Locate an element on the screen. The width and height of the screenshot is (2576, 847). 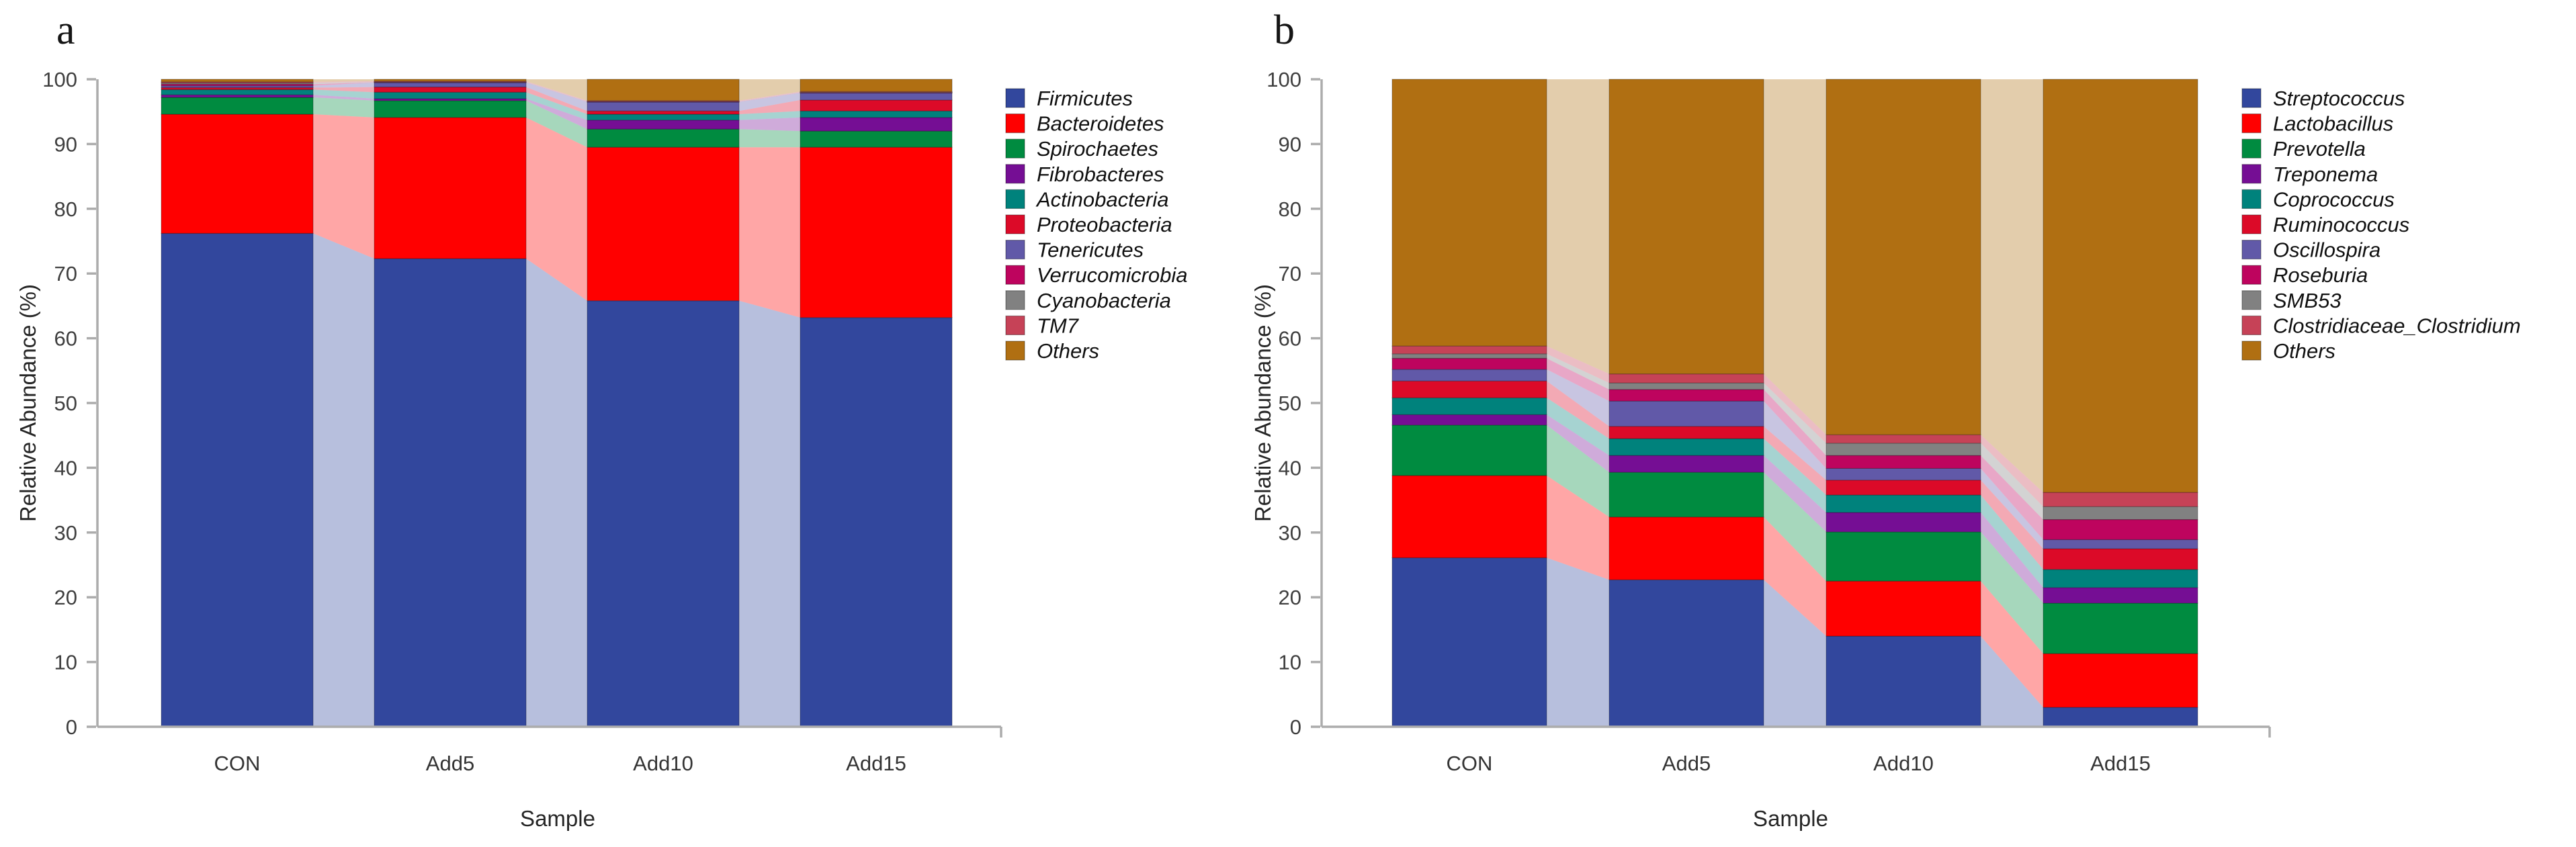
bar-segment-Firmicutes-Add10 is located at coordinates (663, 513).